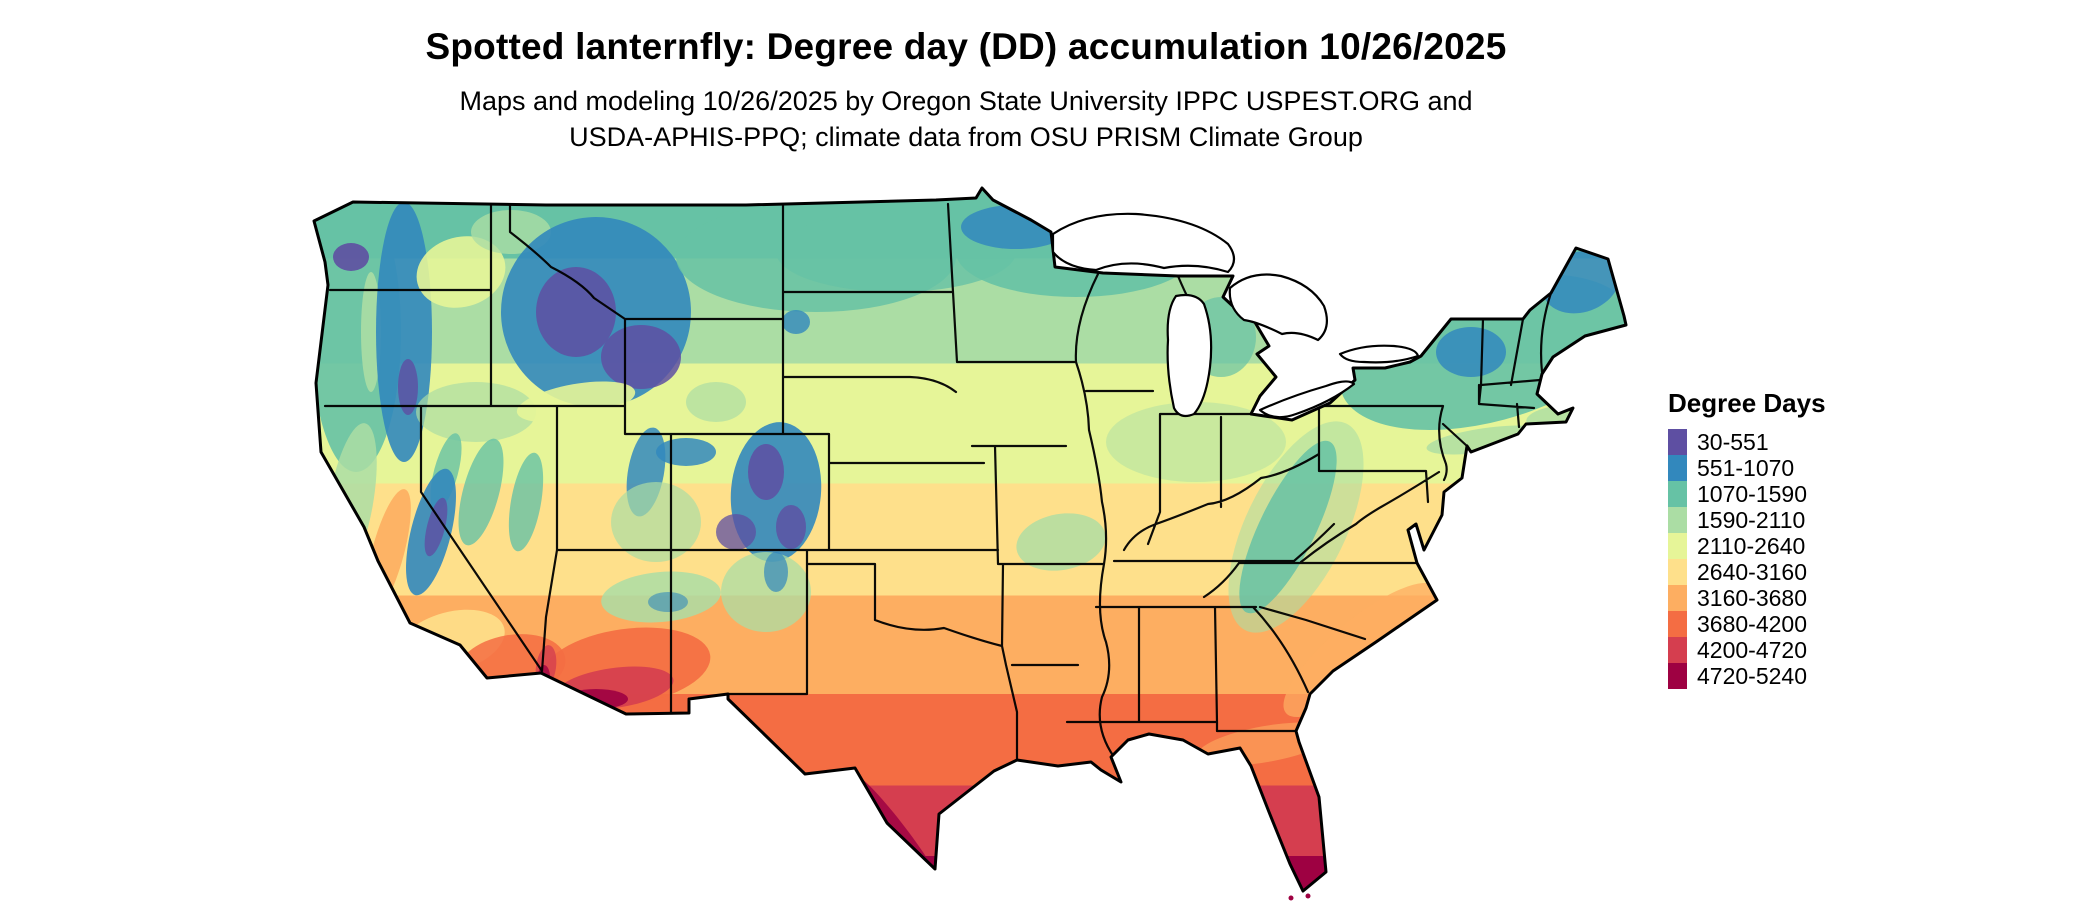 The width and height of the screenshot is (2100, 902). I want to click on legend-row: 2640-3160, so click(1747, 572).